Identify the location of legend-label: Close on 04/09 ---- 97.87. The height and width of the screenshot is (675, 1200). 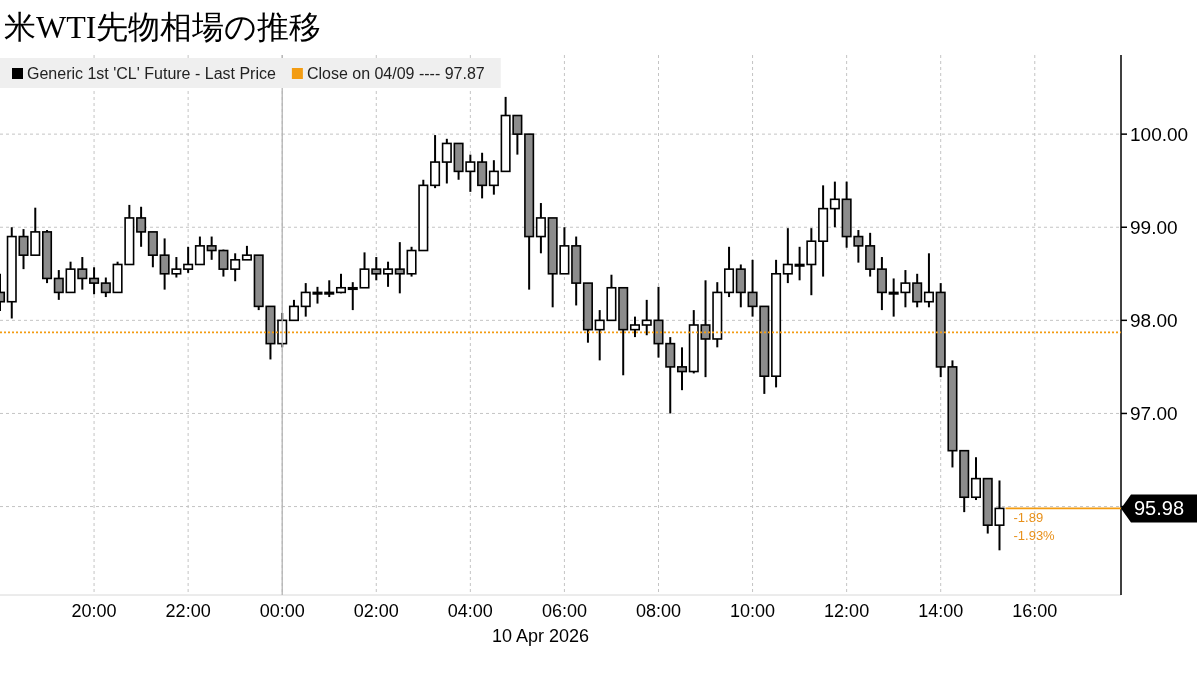
(395, 73).